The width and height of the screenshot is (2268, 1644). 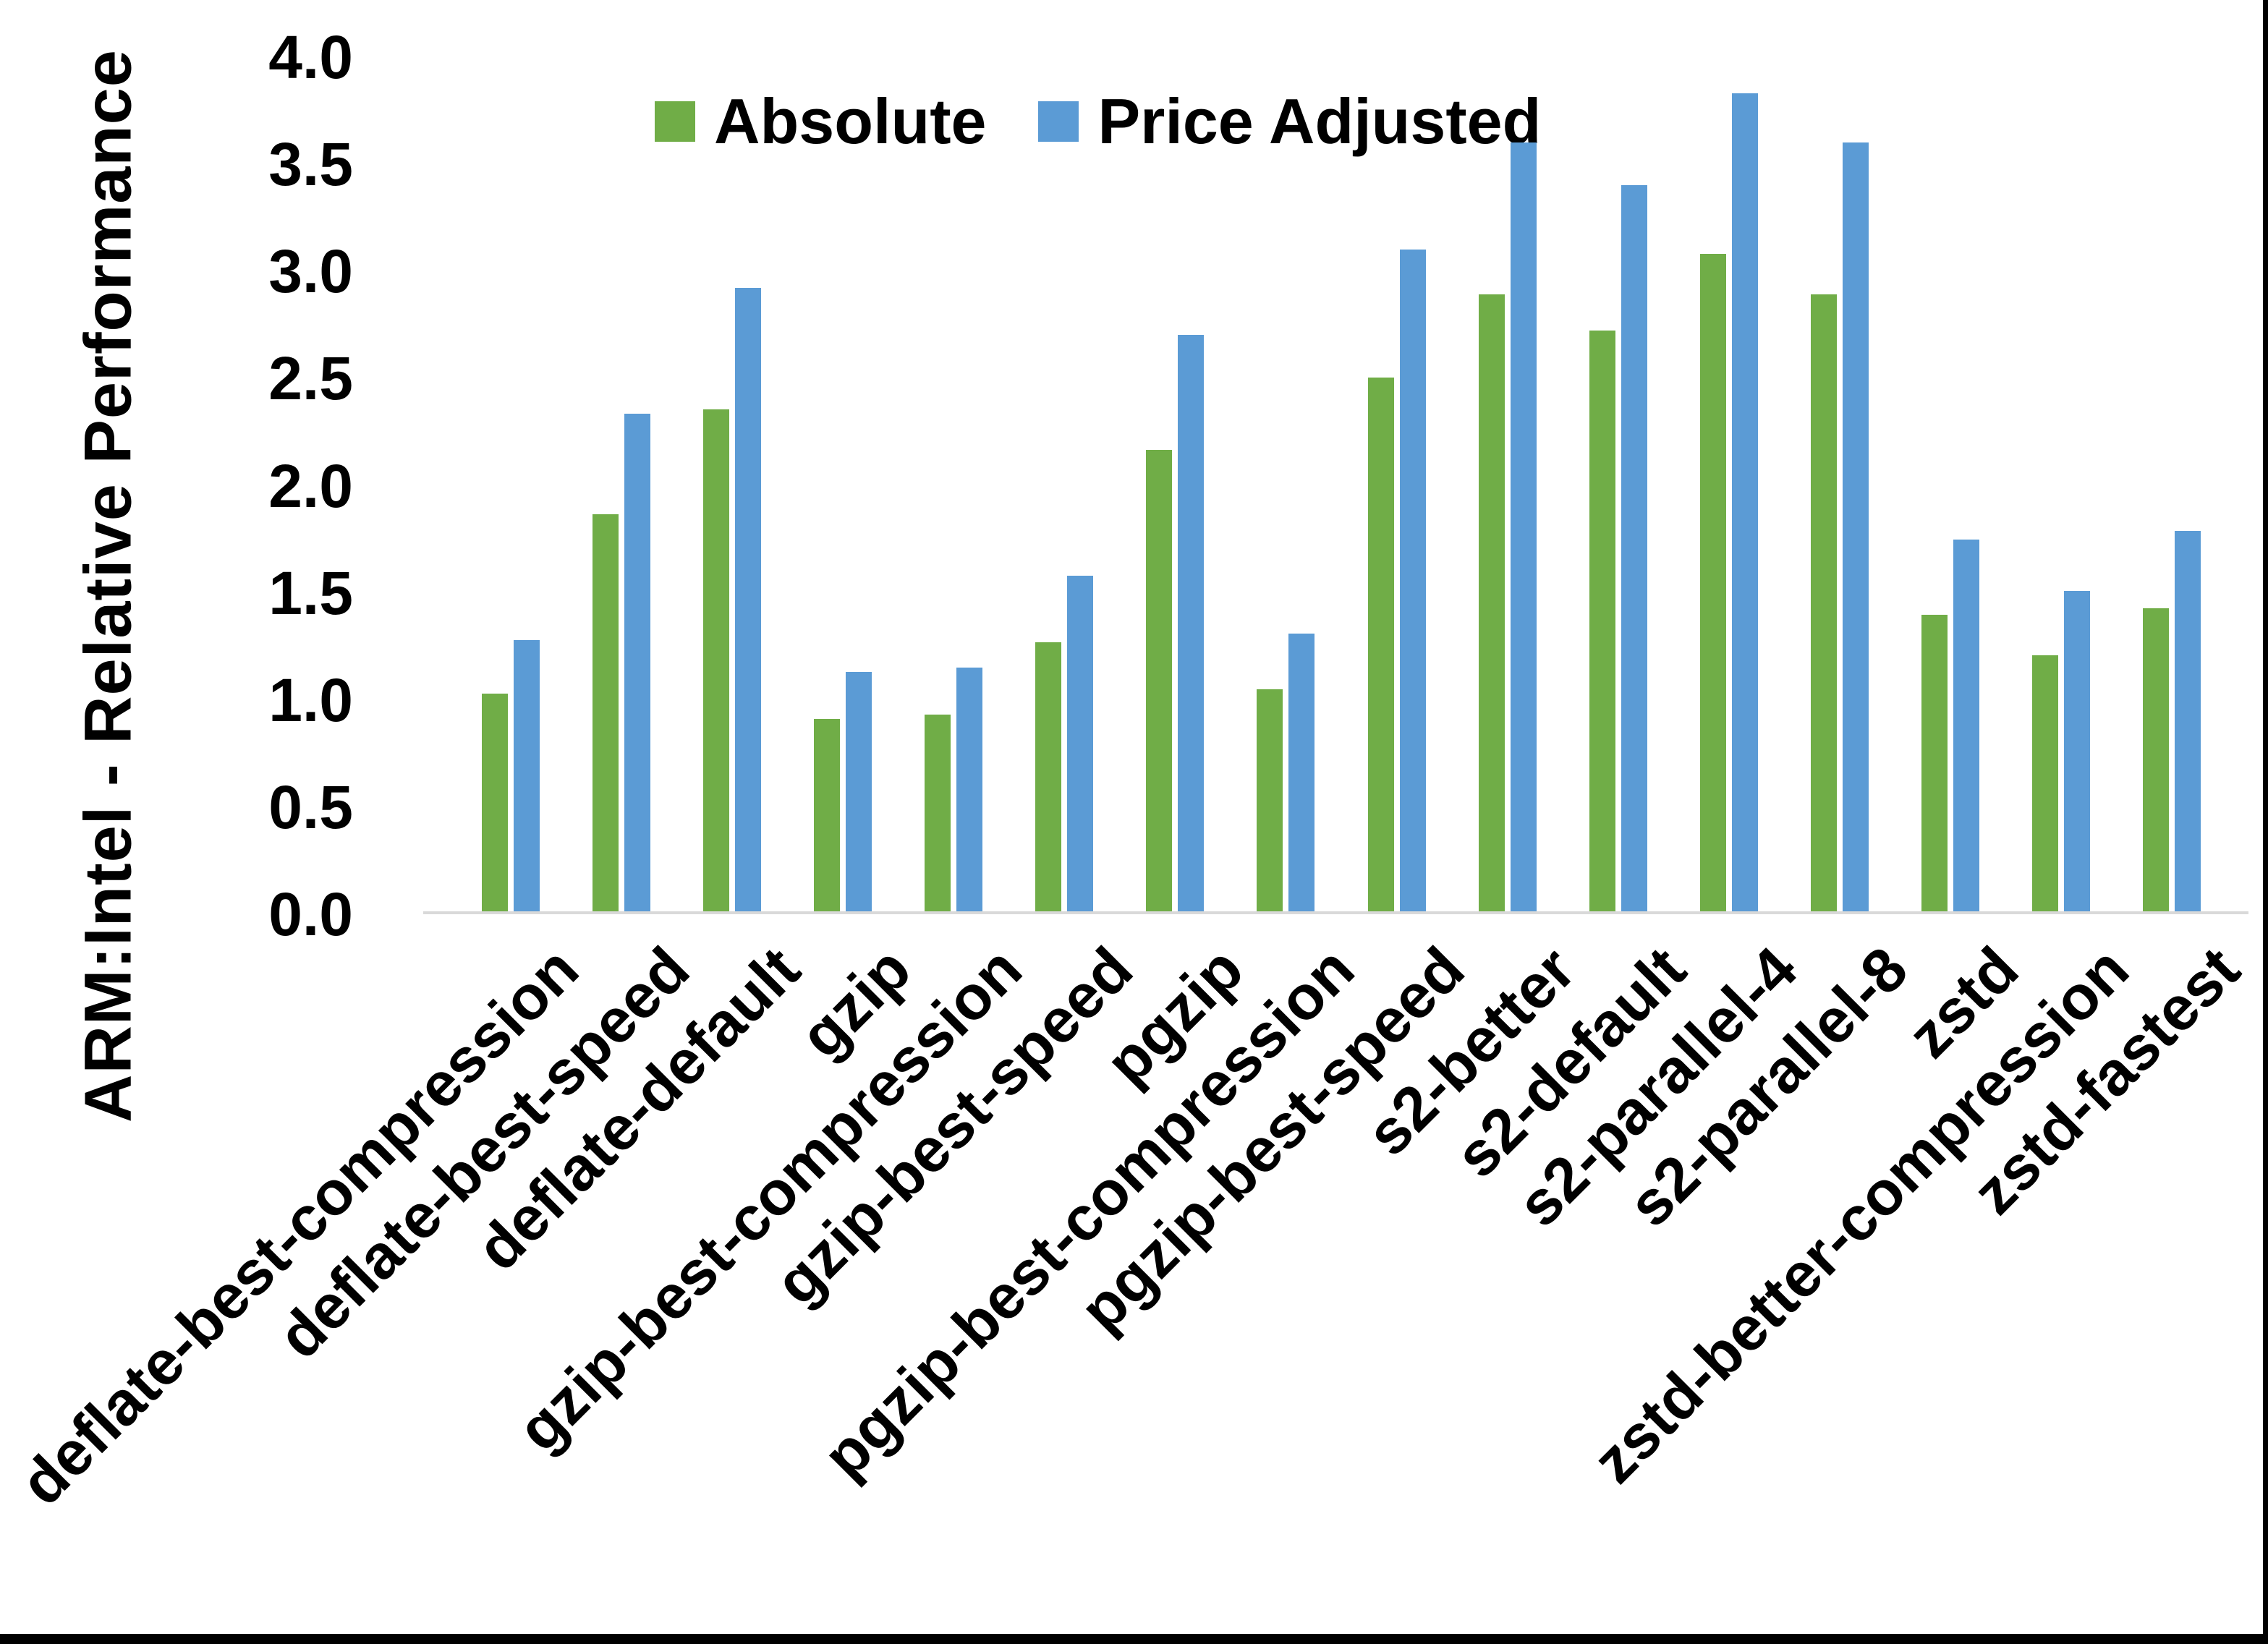 What do you see at coordinates (1319, 121) in the screenshot?
I see `legend-label-price-adjusted: Price Adjusted` at bounding box center [1319, 121].